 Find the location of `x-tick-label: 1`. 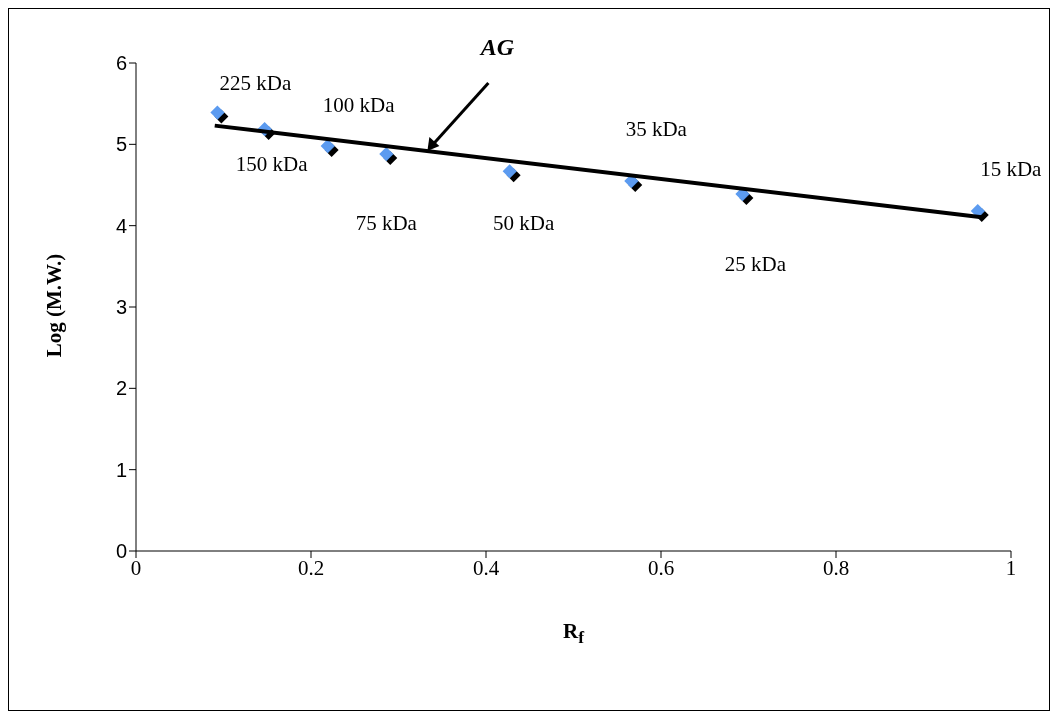

x-tick-label: 1 is located at coordinates (1011, 567).